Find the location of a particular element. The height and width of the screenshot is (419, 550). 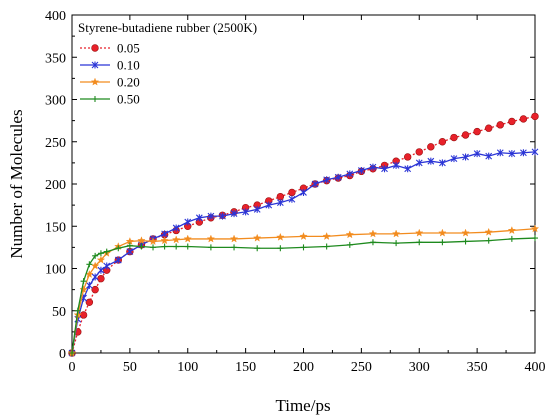

y-tick-label: 100 is located at coordinates (55, 270).